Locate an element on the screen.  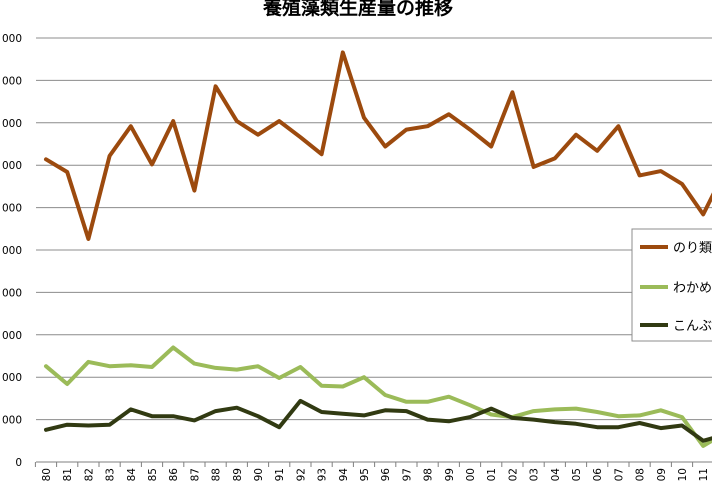
x-tick-label: 08 is located at coordinates (641, 474).